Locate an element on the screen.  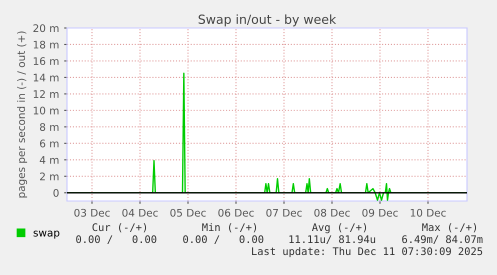
y-tick-label: 0 is located at coordinates (56, 192).